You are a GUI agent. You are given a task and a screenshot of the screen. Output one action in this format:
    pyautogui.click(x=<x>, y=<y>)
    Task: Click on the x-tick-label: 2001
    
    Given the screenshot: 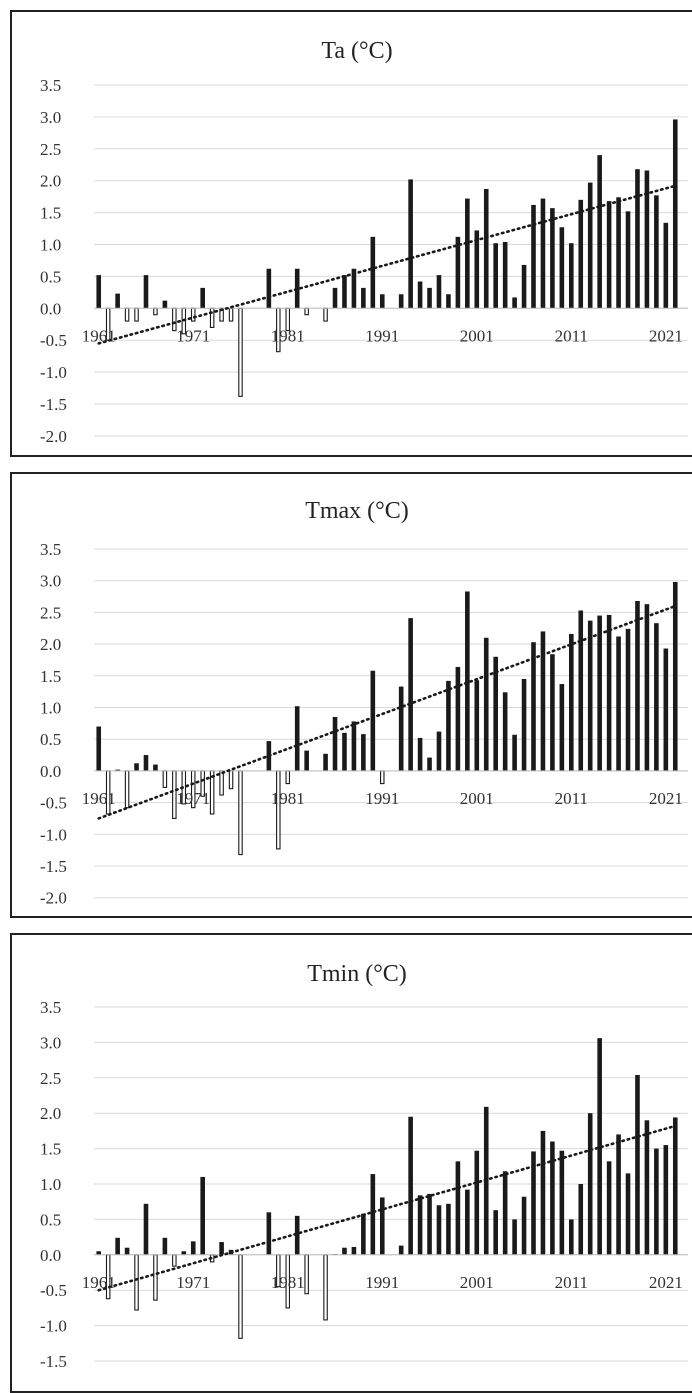 What is the action you would take?
    pyautogui.click(x=477, y=335)
    